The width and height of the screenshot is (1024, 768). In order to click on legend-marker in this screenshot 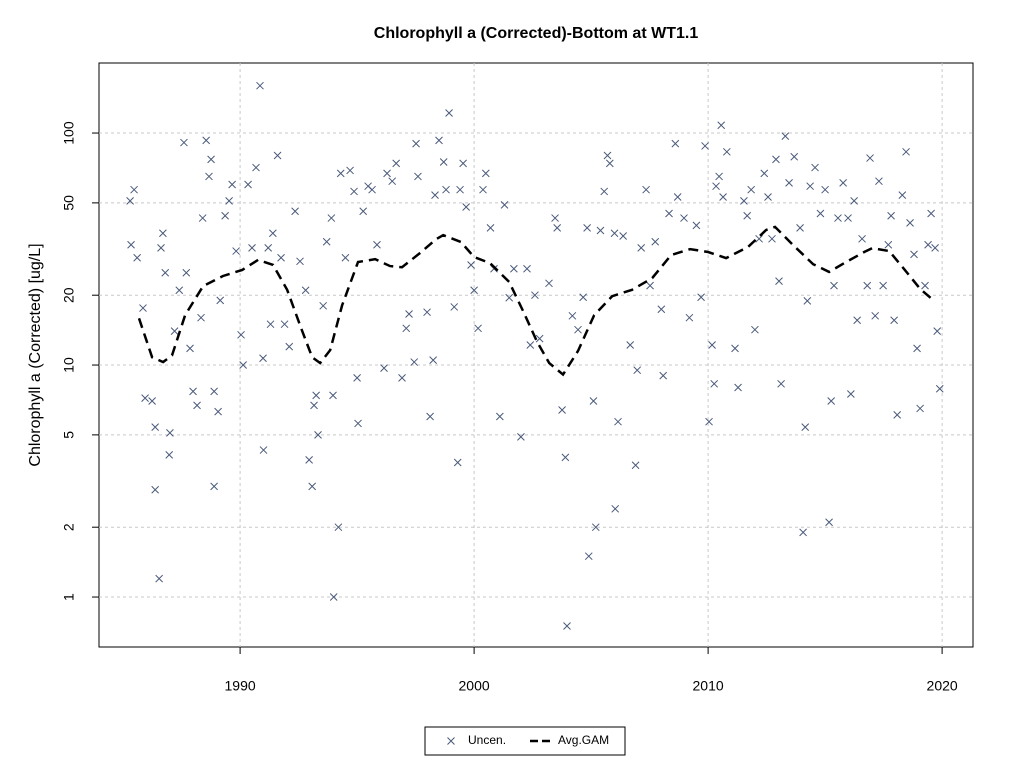, I will do `click(451, 741)`.